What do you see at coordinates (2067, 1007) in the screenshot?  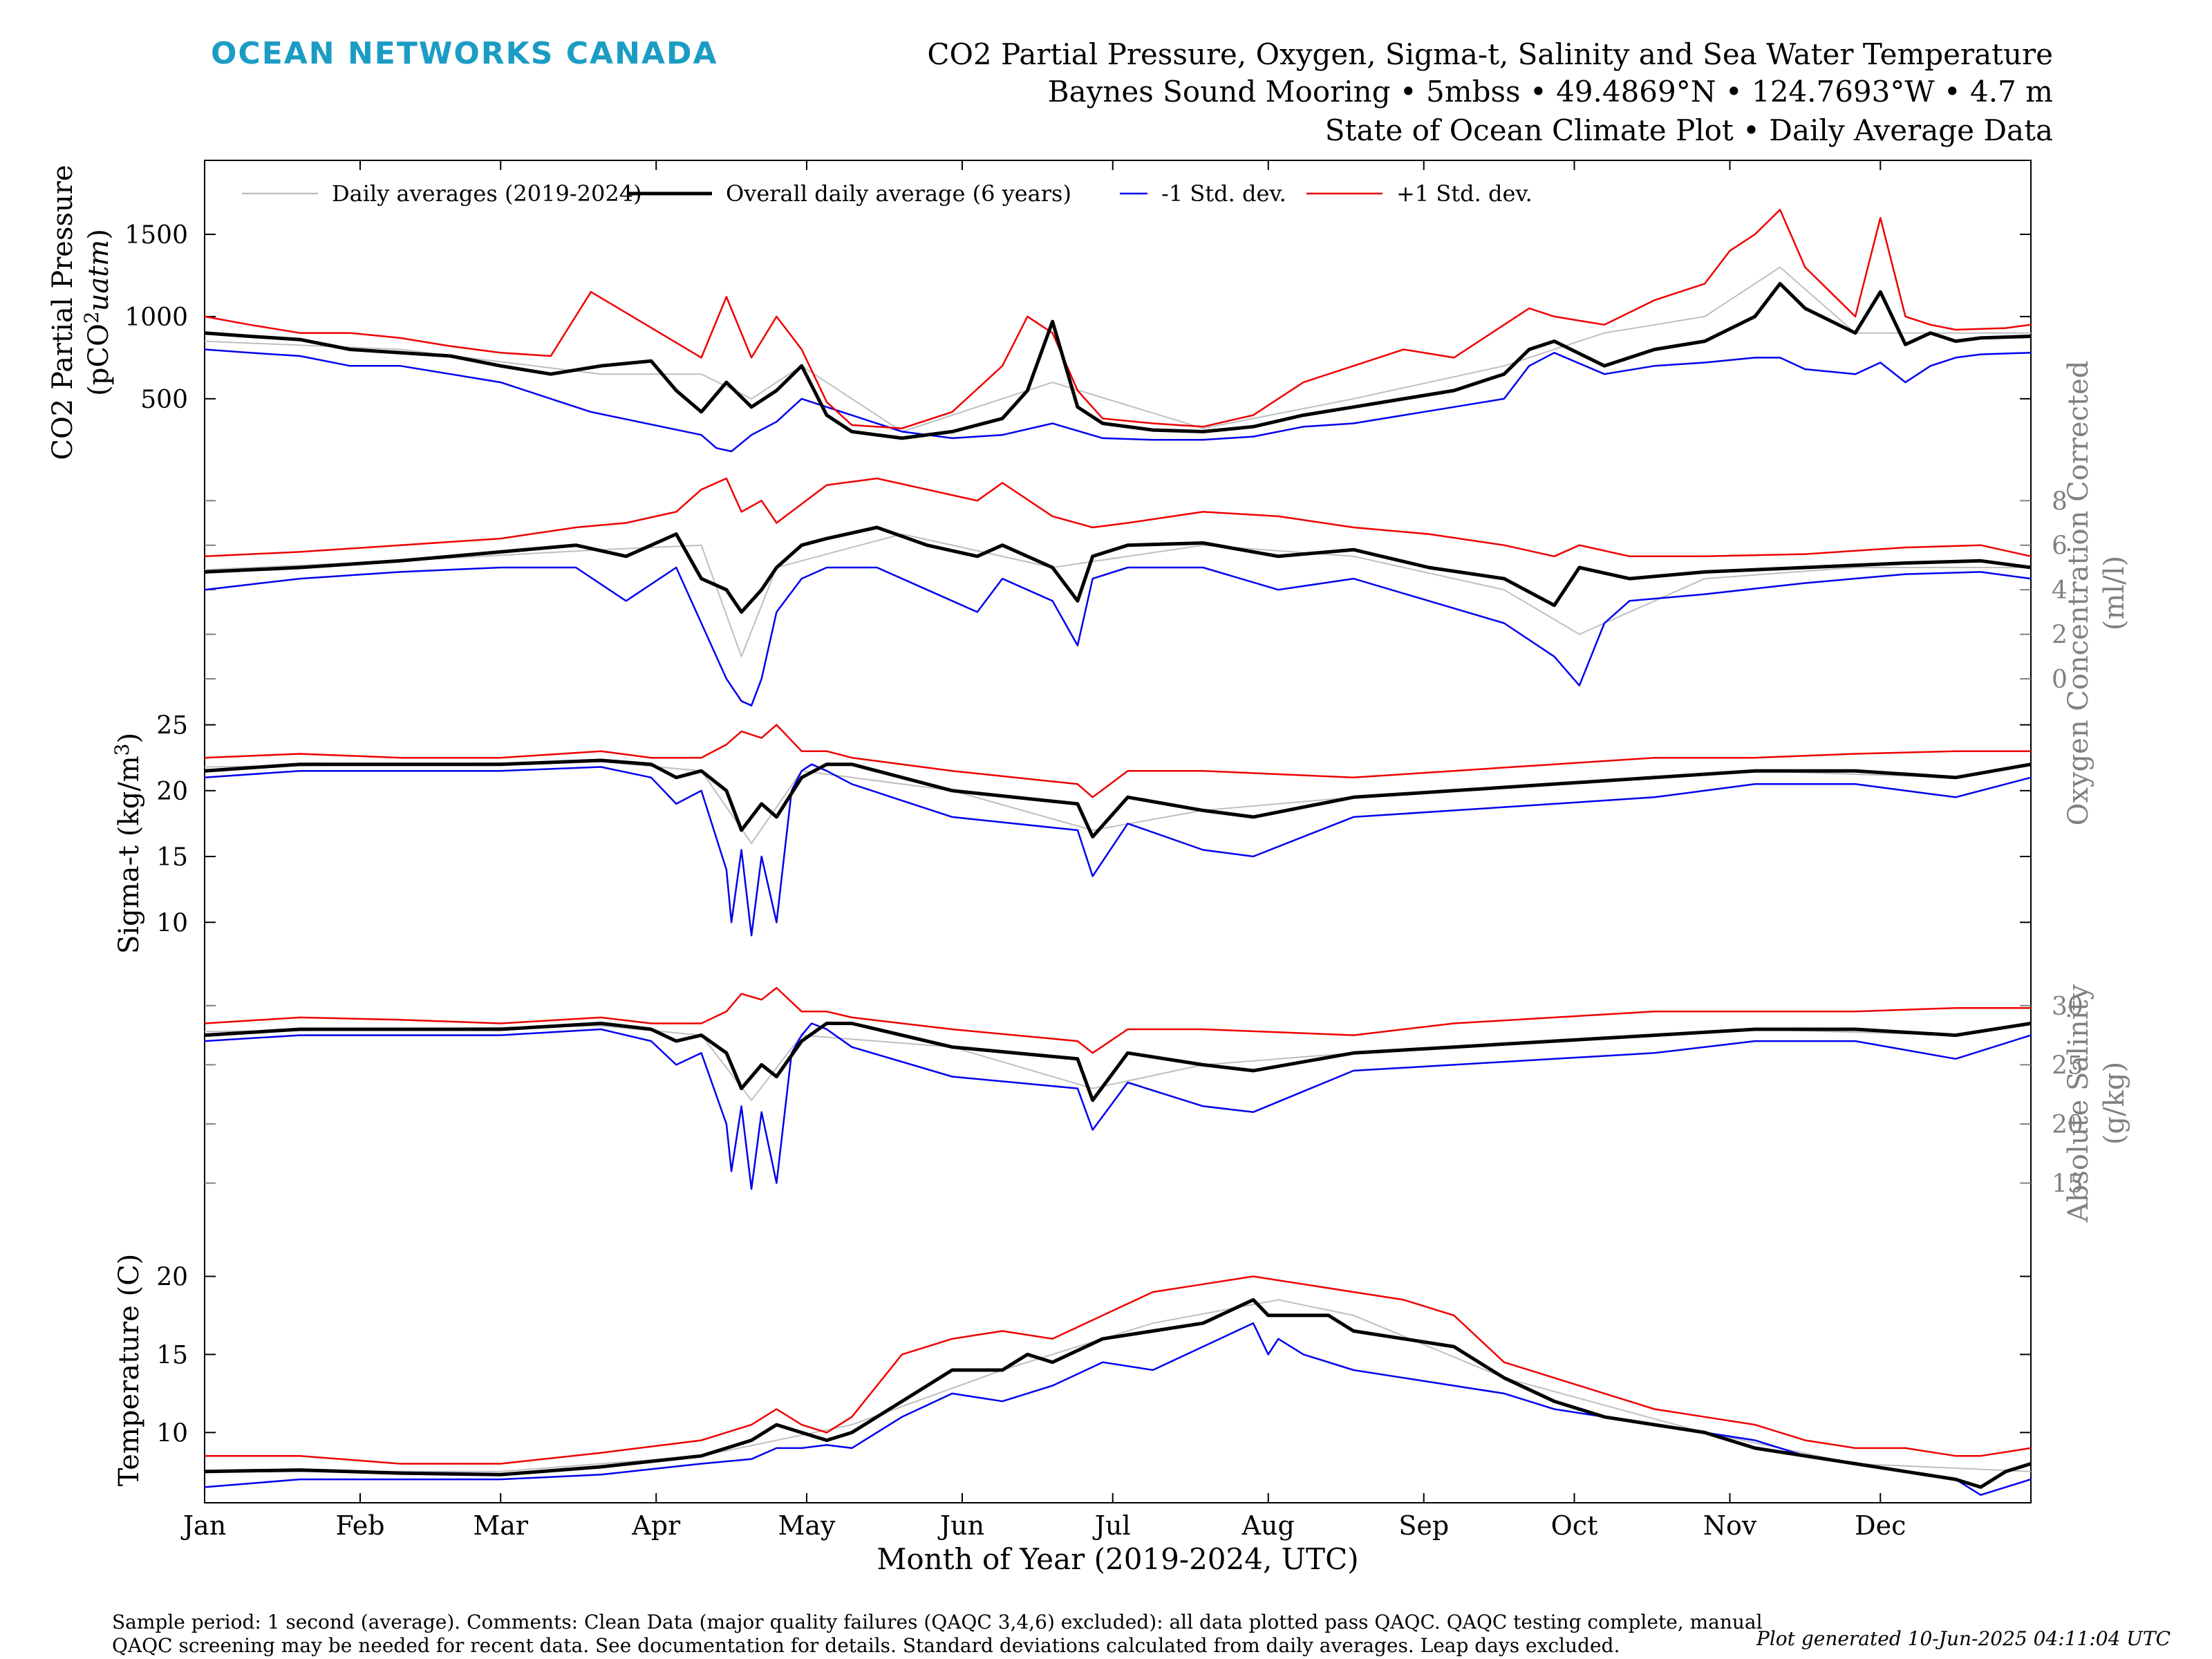 I see `y-tick-label: 30` at bounding box center [2067, 1007].